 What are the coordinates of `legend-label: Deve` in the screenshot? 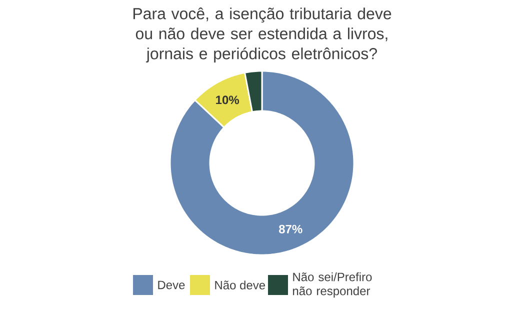 It's located at (171, 285).